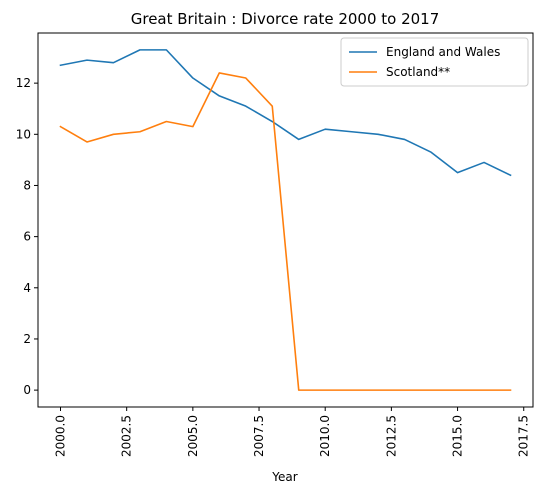  Describe the element at coordinates (27, 288) in the screenshot. I see `y-tick-label: 4` at that location.